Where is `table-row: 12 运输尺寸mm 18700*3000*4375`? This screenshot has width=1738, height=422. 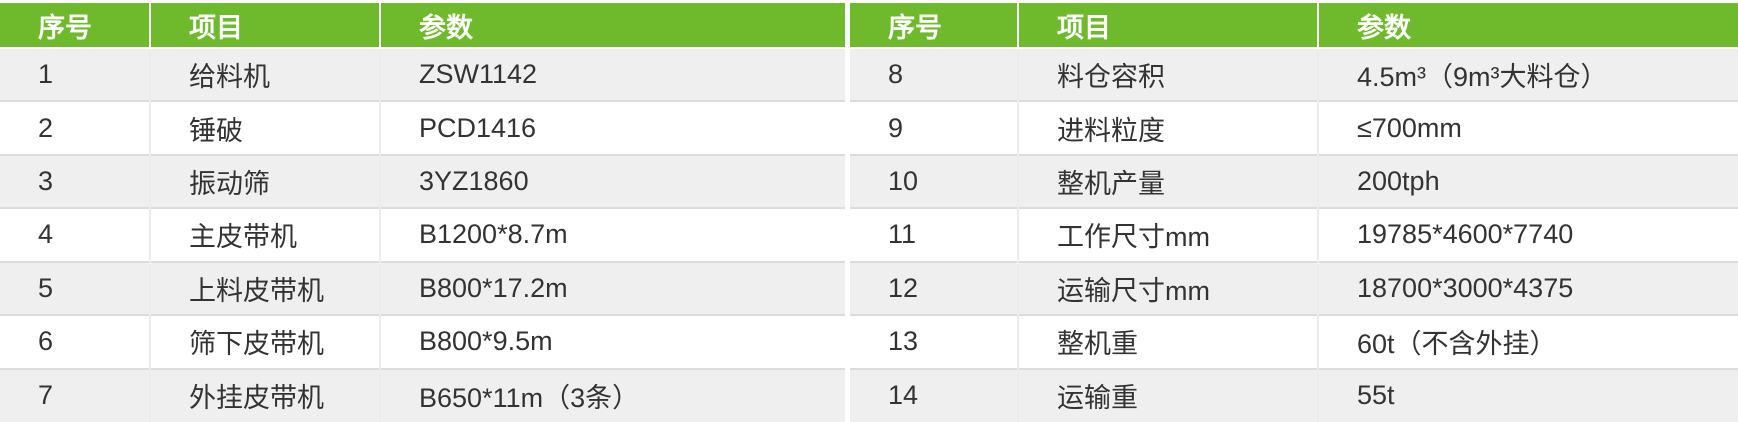 table-row: 12 运输尺寸mm 18700*3000*4375 is located at coordinates (1294, 288).